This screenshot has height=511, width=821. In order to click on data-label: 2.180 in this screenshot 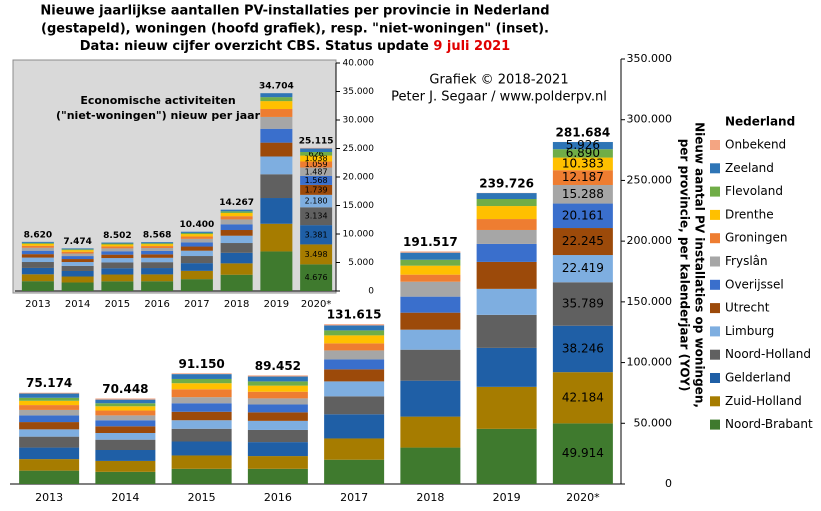, I will do `click(316, 201)`.